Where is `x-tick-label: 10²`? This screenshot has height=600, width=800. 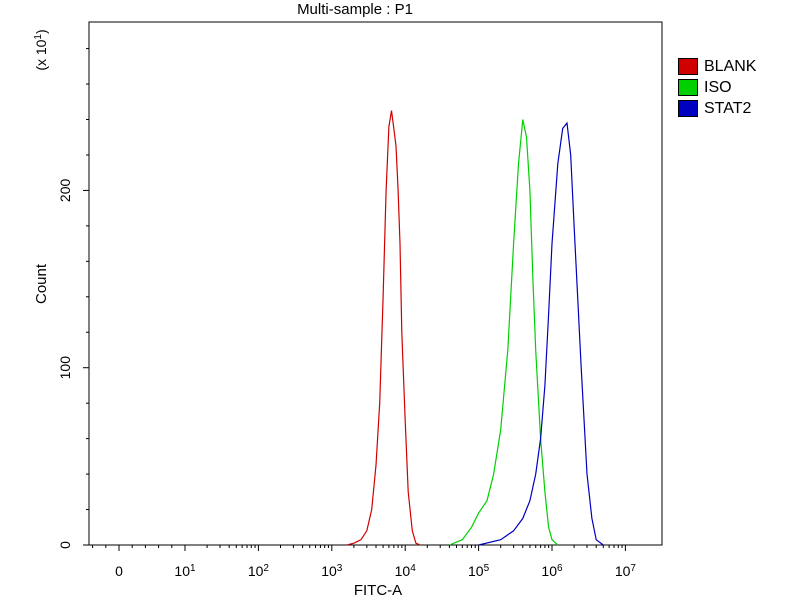 x-tick-label: 10² is located at coordinates (259, 571).